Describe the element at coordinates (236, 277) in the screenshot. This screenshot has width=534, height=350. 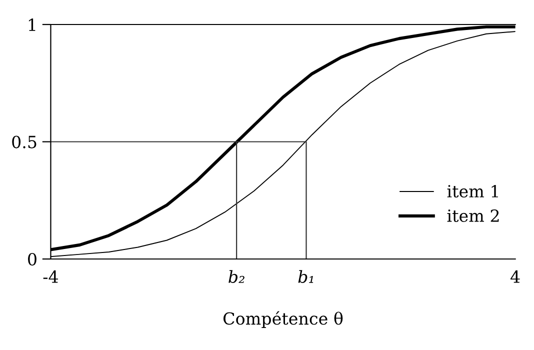
I see `x-tick-label: b₂` at that location.